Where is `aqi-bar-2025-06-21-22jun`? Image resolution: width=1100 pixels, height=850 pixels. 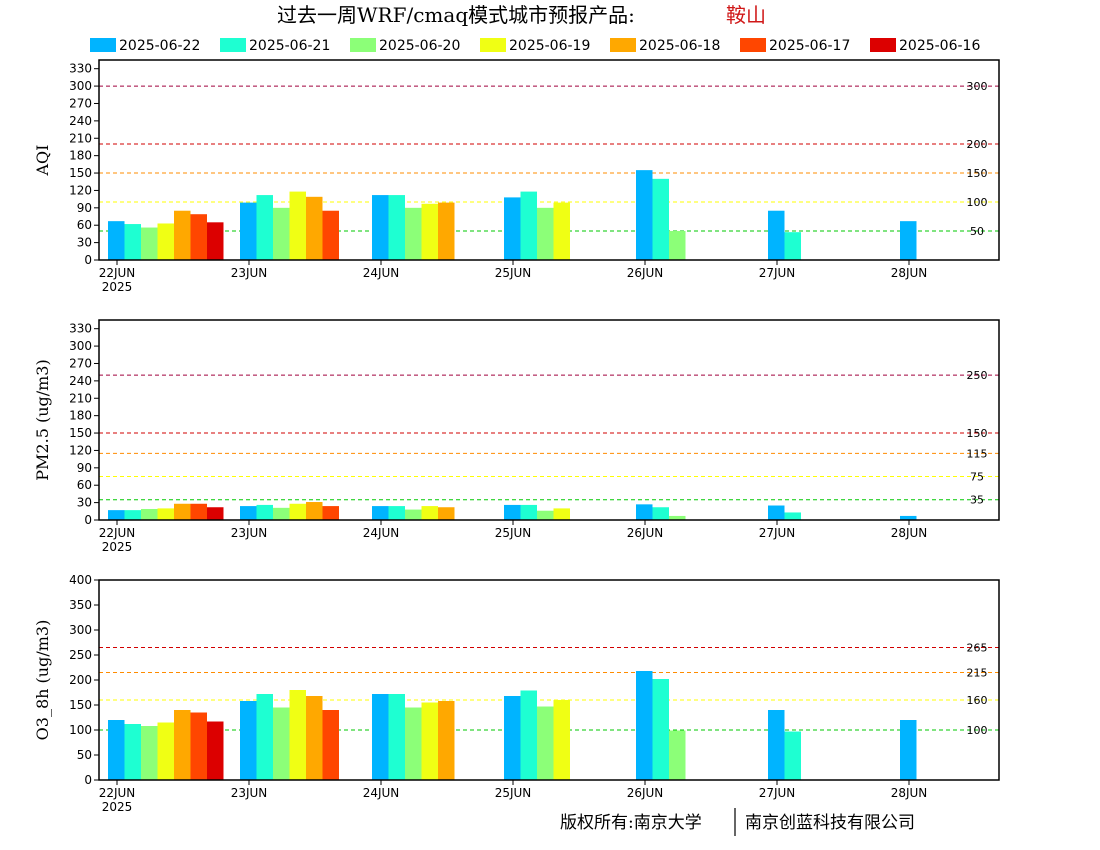 aqi-bar-2025-06-21-22jun is located at coordinates (132, 242).